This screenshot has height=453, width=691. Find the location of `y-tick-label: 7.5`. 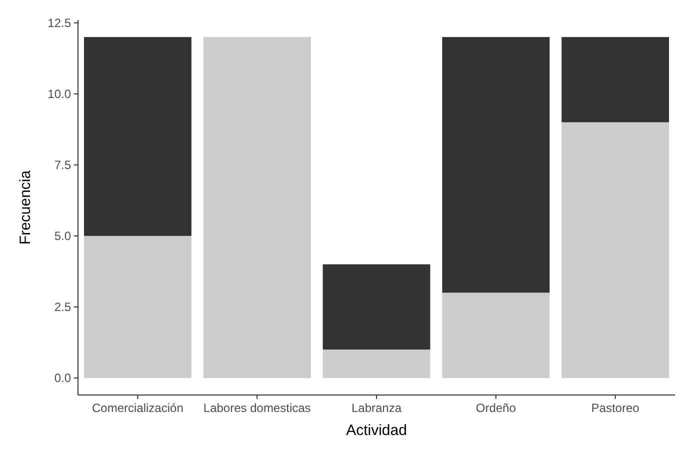

y-tick-label: 7.5 is located at coordinates (63, 165).